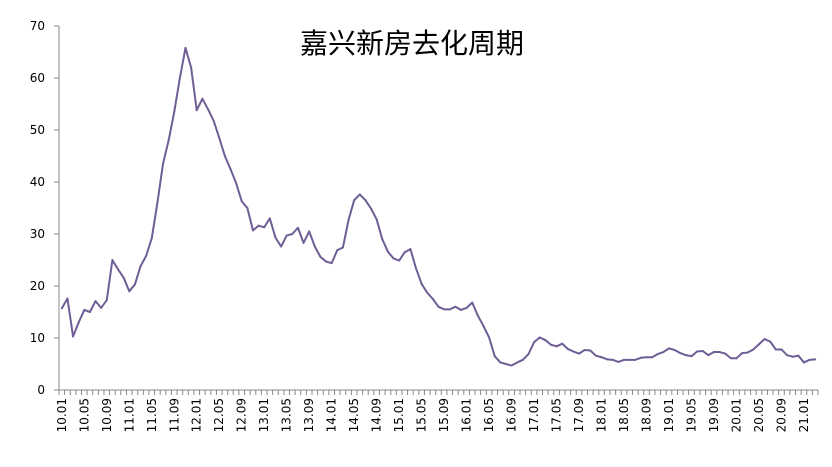 This screenshot has height=467, width=832. Describe the element at coordinates (422, 415) in the screenshot. I see `x-tick-label: 15.05` at that location.